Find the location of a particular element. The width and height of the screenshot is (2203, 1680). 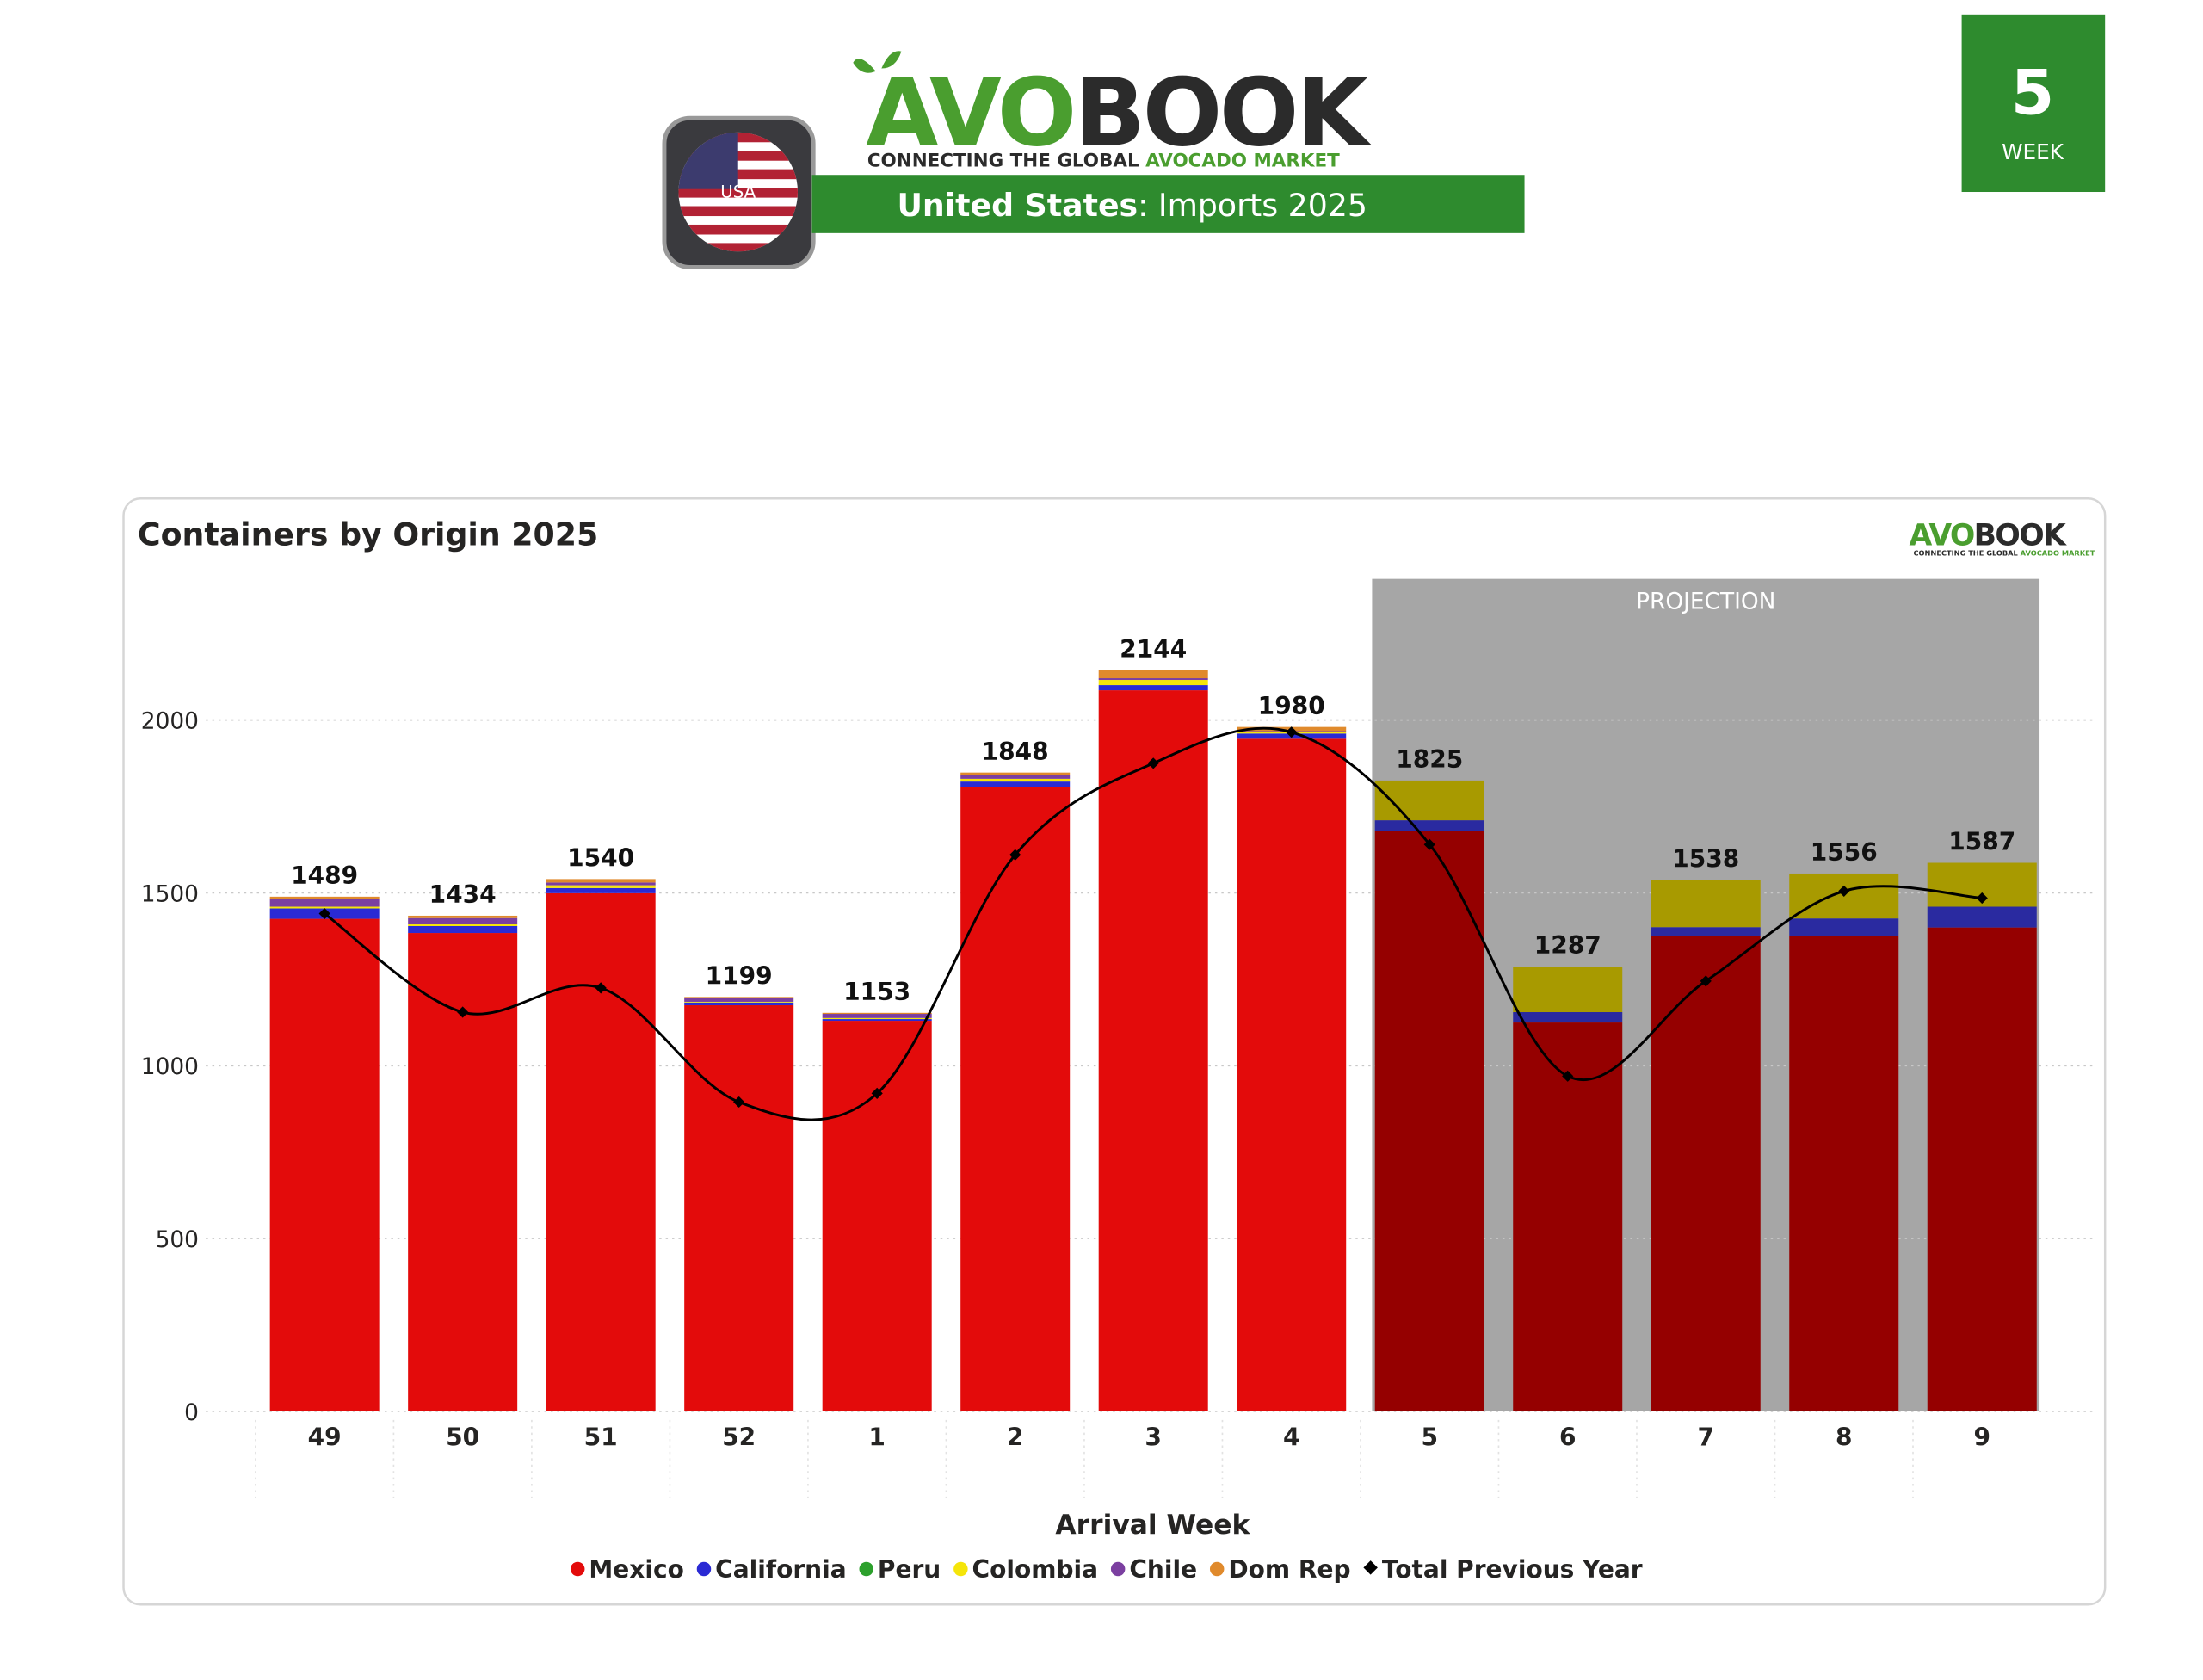

week-box is located at coordinates (2034, 103).